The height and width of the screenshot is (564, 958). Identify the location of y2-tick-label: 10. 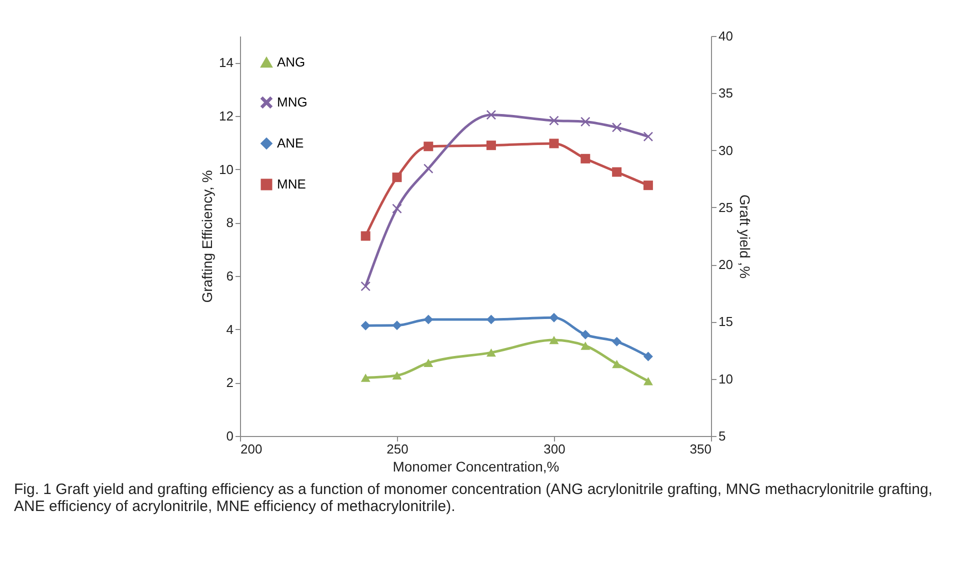
(725, 378).